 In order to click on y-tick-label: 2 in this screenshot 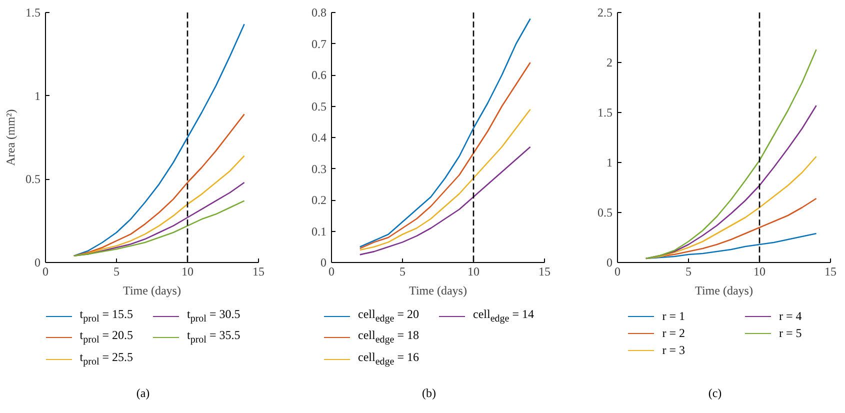, I will do `click(609, 63)`.